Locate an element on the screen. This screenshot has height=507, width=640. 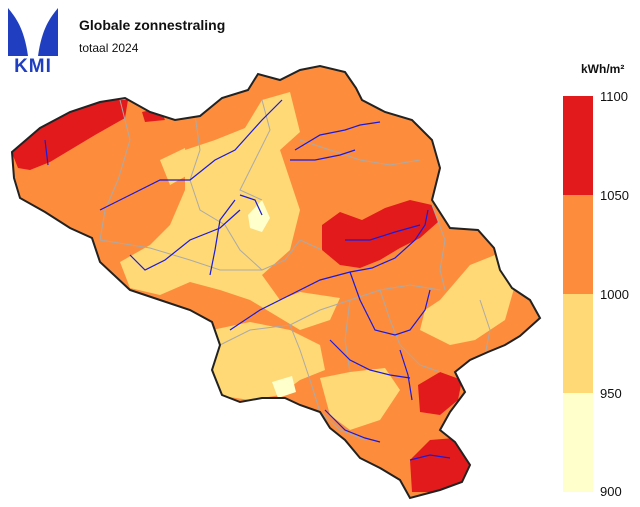
zone-1050-1100-liege is located at coordinates (380, 234).